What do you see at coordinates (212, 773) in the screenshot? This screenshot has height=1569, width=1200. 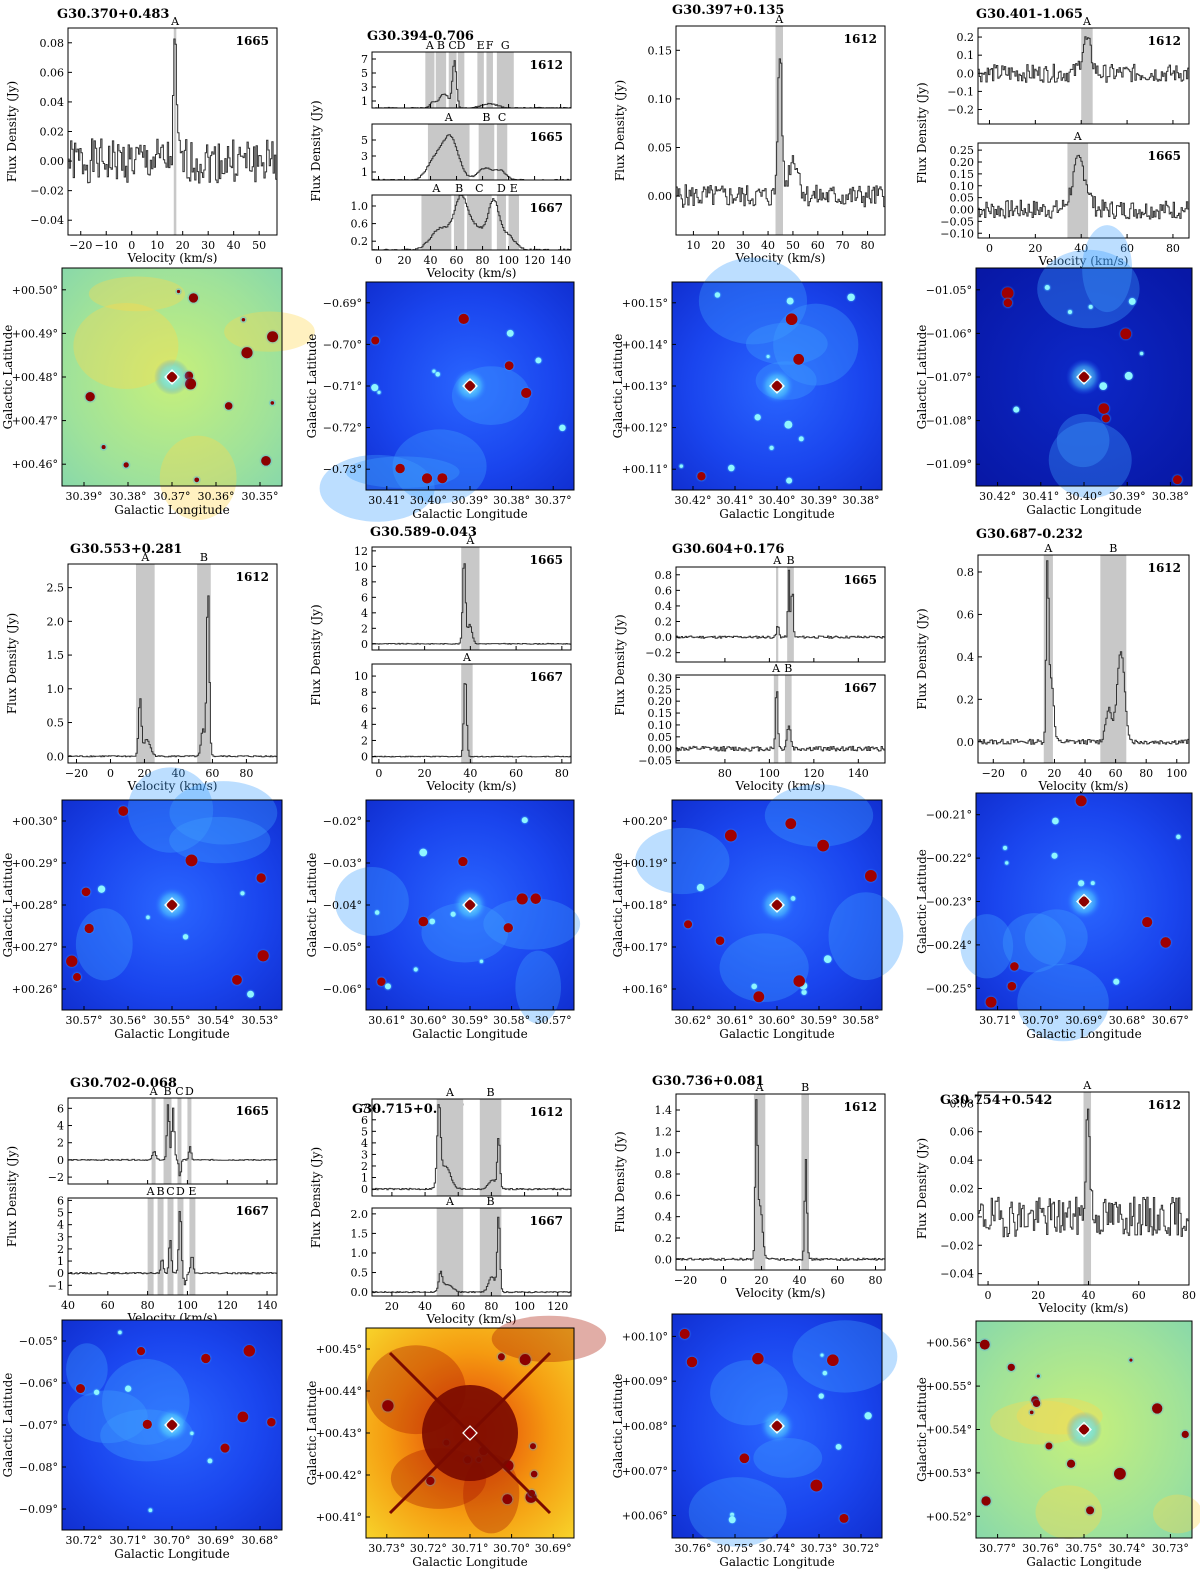 I see `x-tick-label: 60` at bounding box center [212, 773].